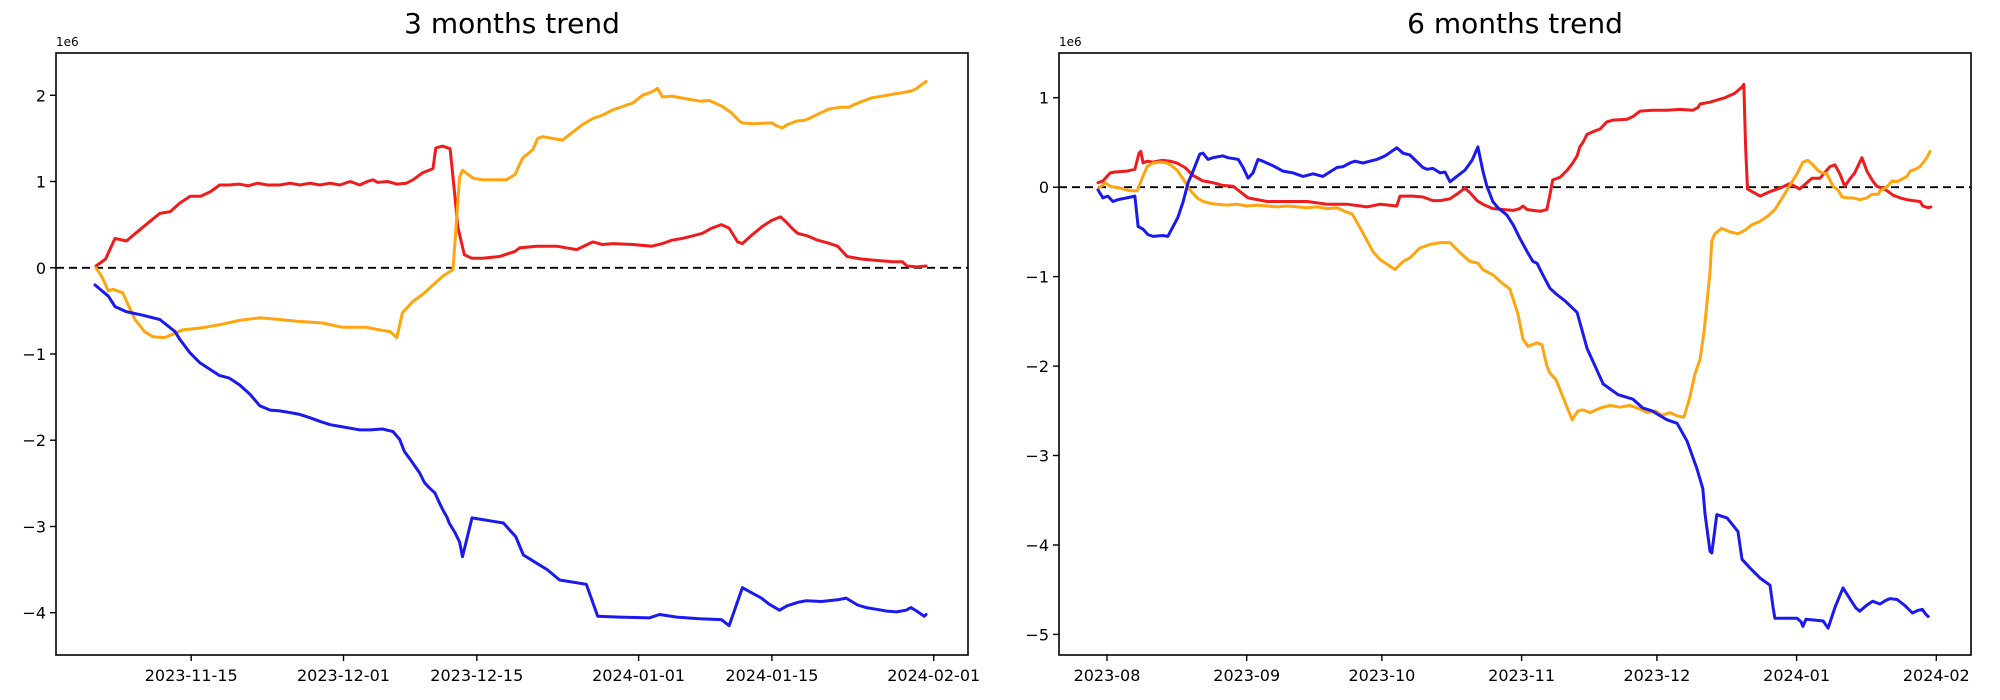  I want to click on x-tick-label: 2023-12-15, so click(476, 675).